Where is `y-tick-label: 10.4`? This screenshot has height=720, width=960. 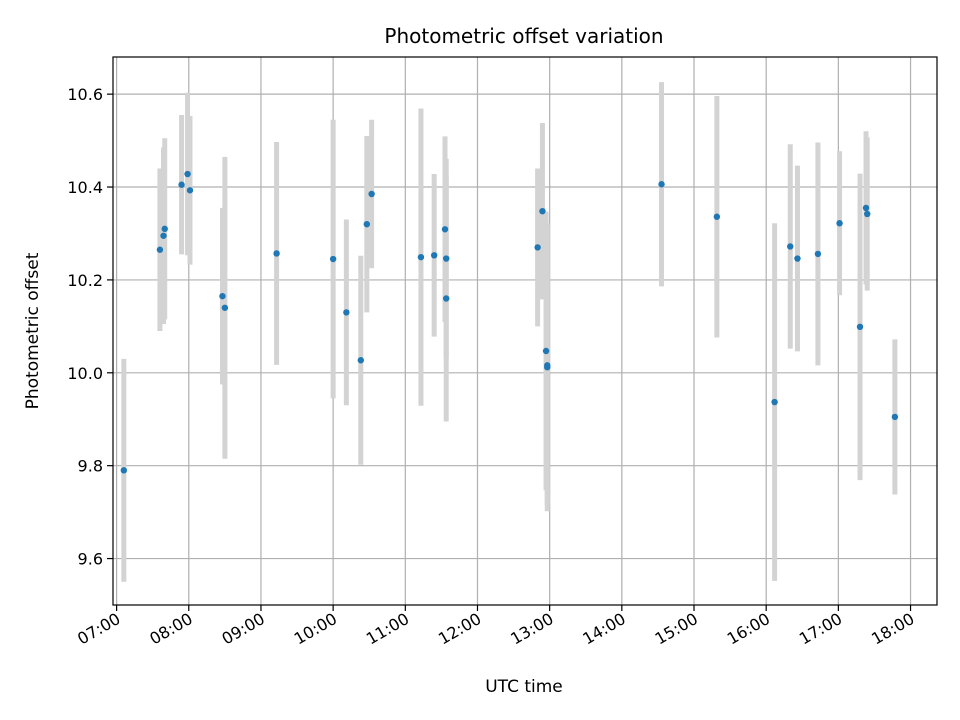 y-tick-label: 10.4 is located at coordinates (85, 187).